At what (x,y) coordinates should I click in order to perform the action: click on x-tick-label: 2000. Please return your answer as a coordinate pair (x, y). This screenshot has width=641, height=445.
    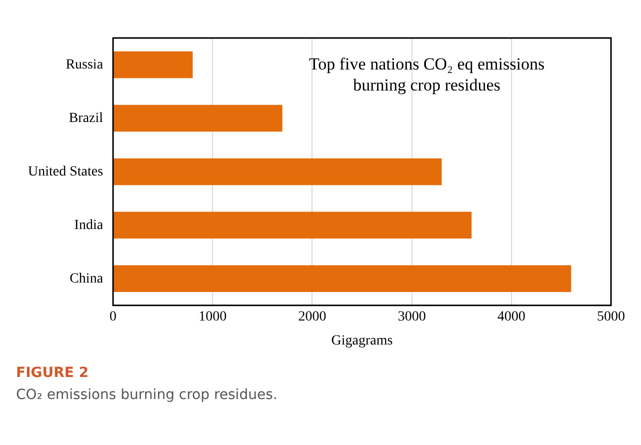
    Looking at the image, I should click on (312, 316).